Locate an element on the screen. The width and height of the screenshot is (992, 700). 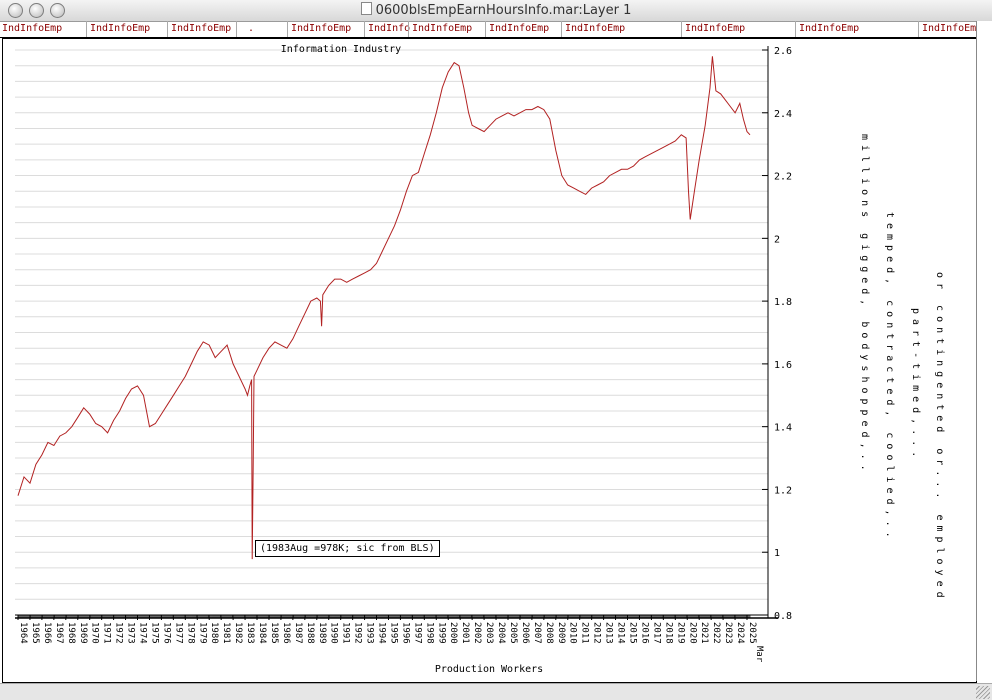
header-label: IndInfo is located at coordinates (389, 28).